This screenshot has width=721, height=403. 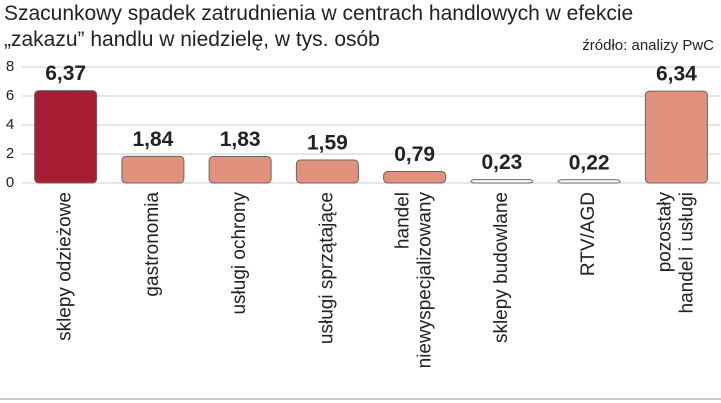 What do you see at coordinates (676, 74) in the screenshot?
I see `value-label: 6,34` at bounding box center [676, 74].